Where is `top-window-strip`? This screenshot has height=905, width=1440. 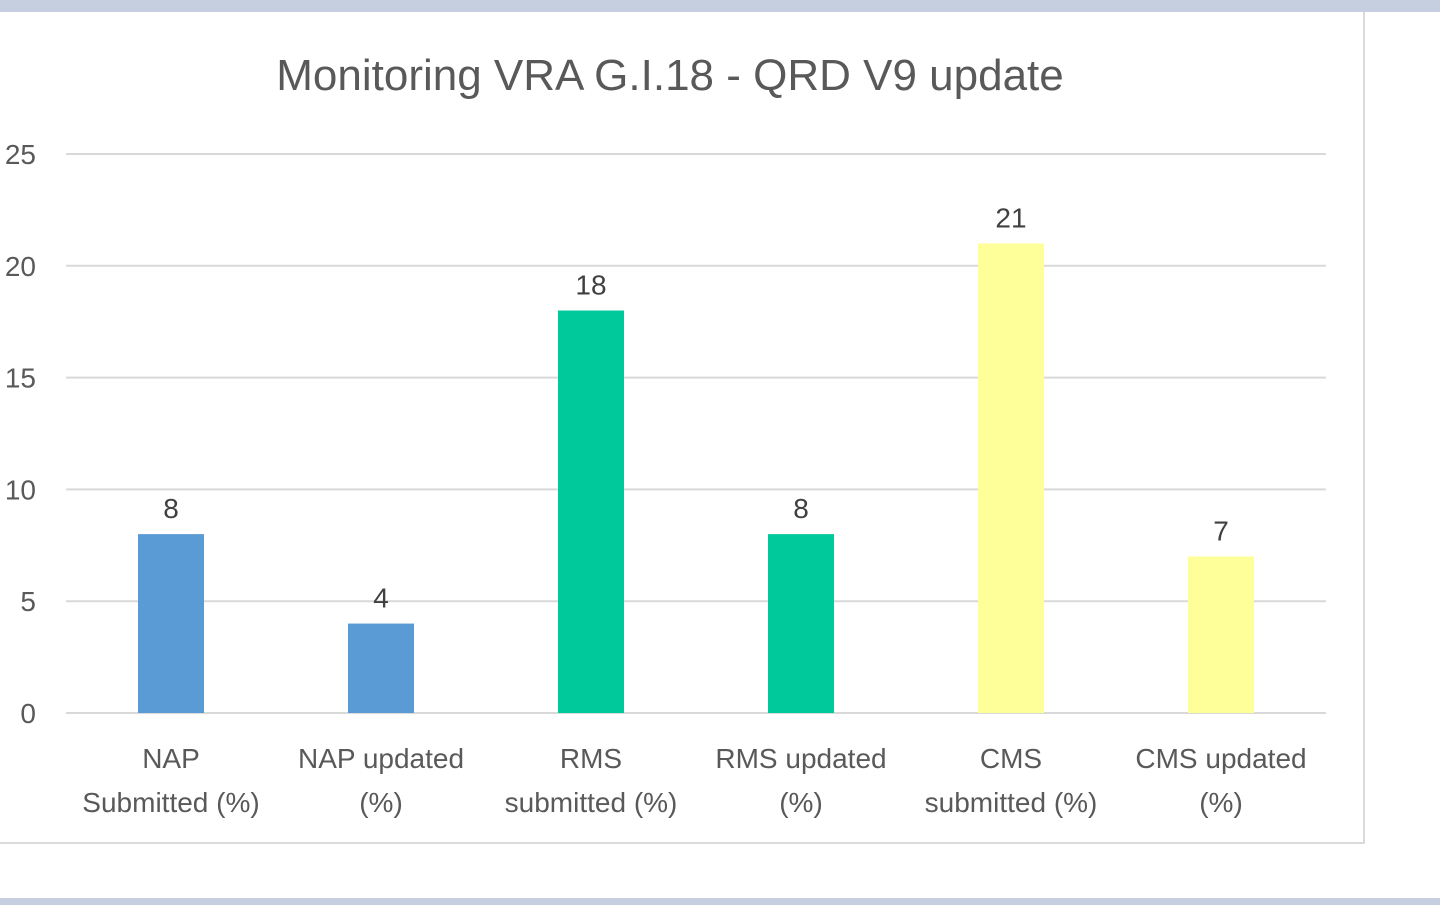
top-window-strip is located at coordinates (720, 6).